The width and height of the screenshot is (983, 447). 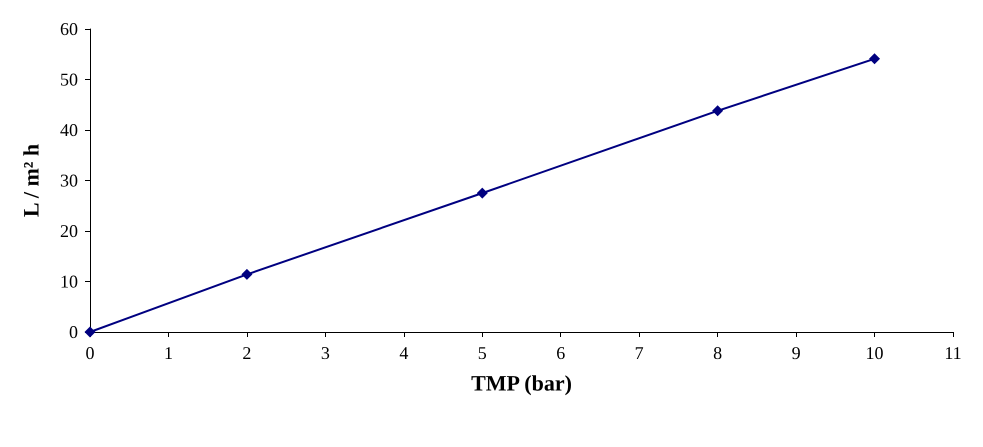 What do you see at coordinates (639, 353) in the screenshot?
I see `x-tick-label: 7` at bounding box center [639, 353].